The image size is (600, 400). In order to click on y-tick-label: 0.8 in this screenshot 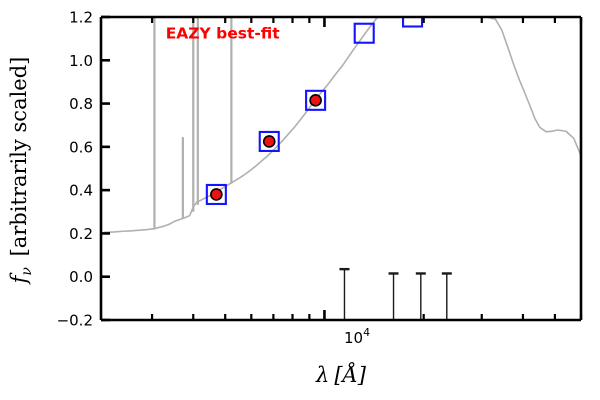, I will do `click(81, 104)`.